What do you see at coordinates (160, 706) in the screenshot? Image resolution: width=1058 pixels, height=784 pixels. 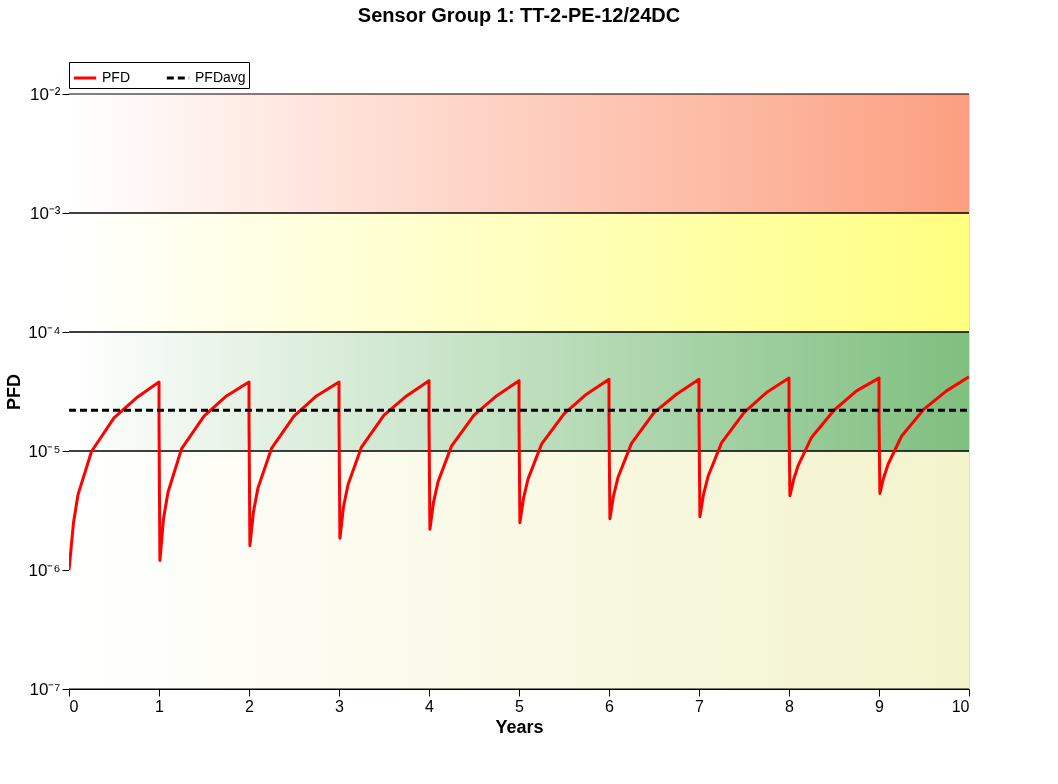 I see `x-tick-label: 1` at bounding box center [160, 706].